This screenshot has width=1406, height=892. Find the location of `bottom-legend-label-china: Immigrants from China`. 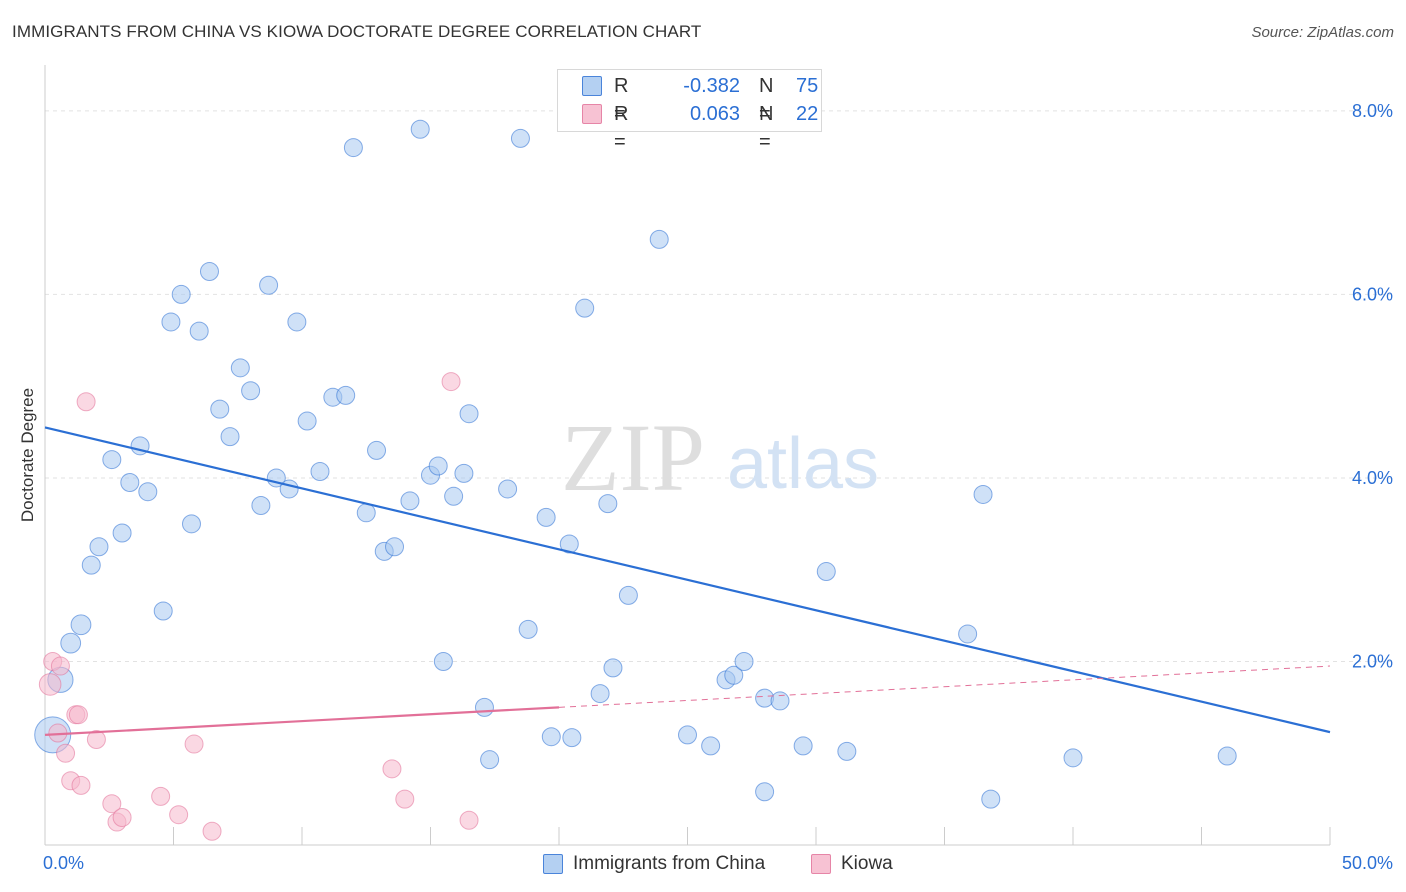

bottom-legend-label-china: Immigrants from China is located at coordinates (669, 863).